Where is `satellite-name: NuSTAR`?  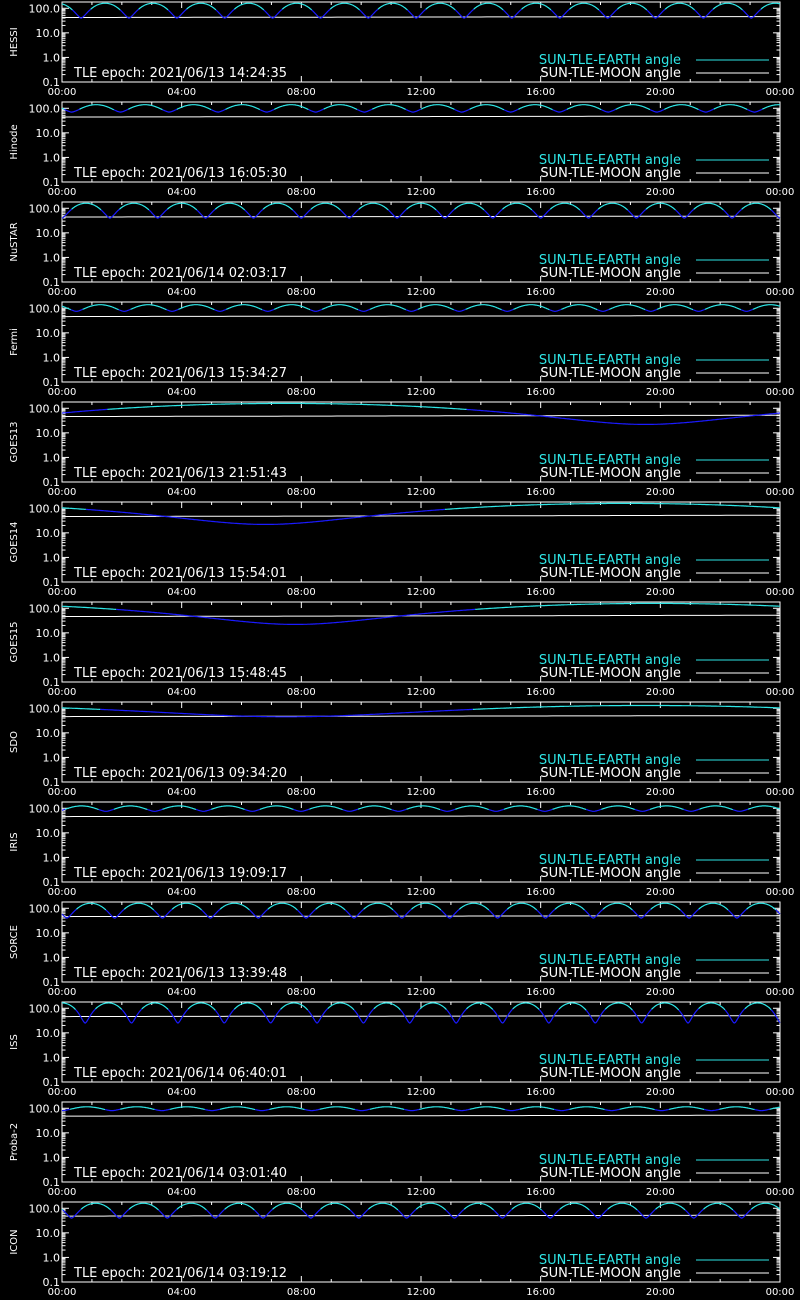
satellite-name: NuSTAR is located at coordinates (14, 241).